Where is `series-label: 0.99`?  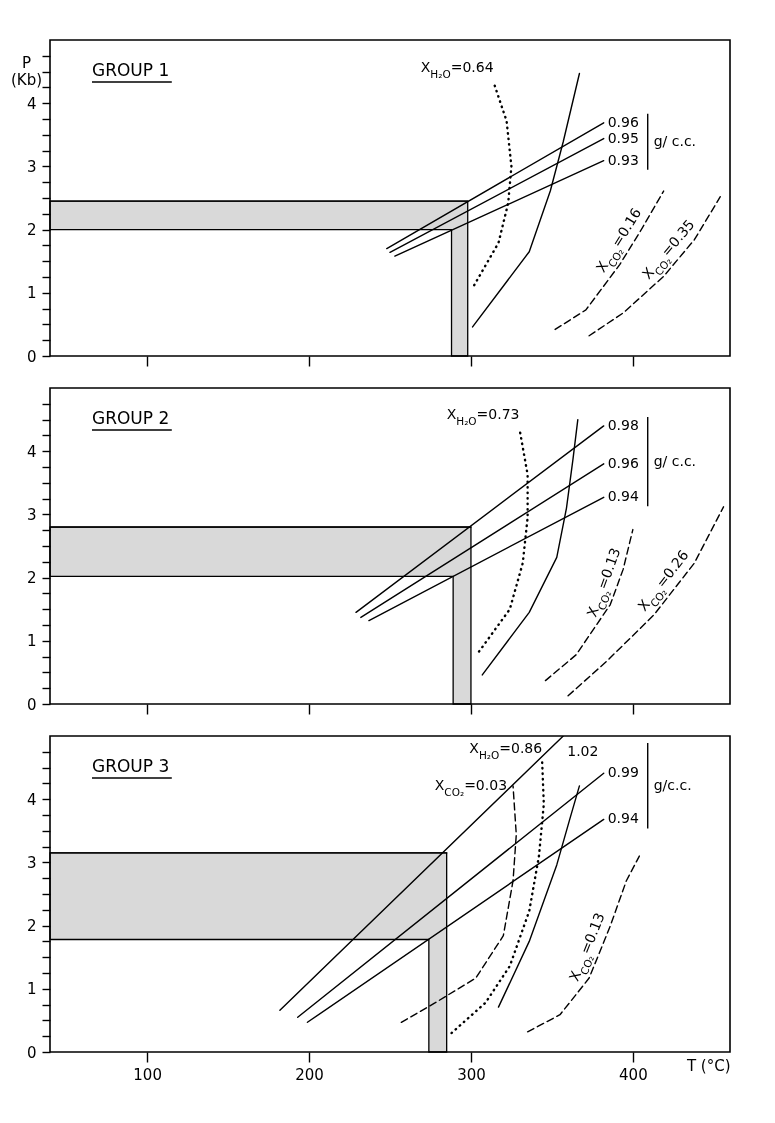
series-label: 0.99 is located at coordinates (623, 772).